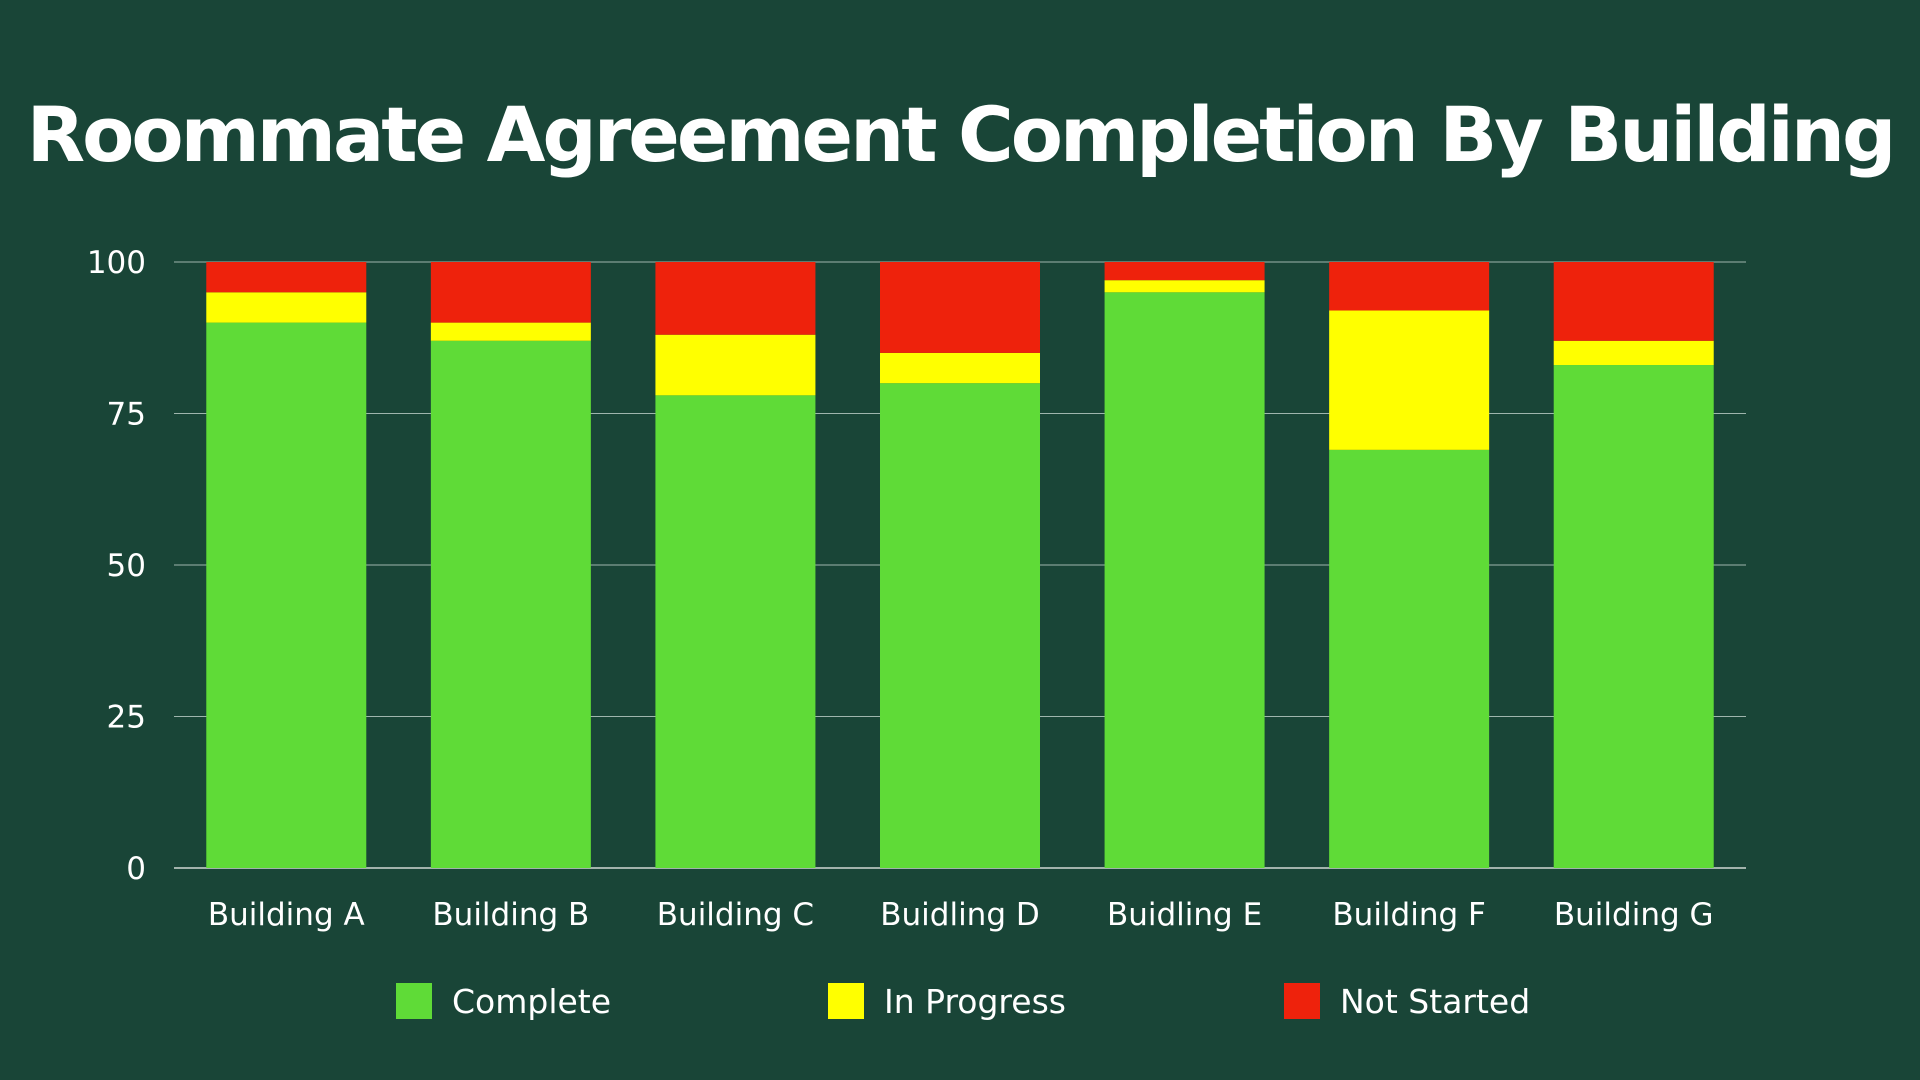 This screenshot has height=1080, width=1920. I want to click on legend-item-complete: Complete, so click(503, 1001).